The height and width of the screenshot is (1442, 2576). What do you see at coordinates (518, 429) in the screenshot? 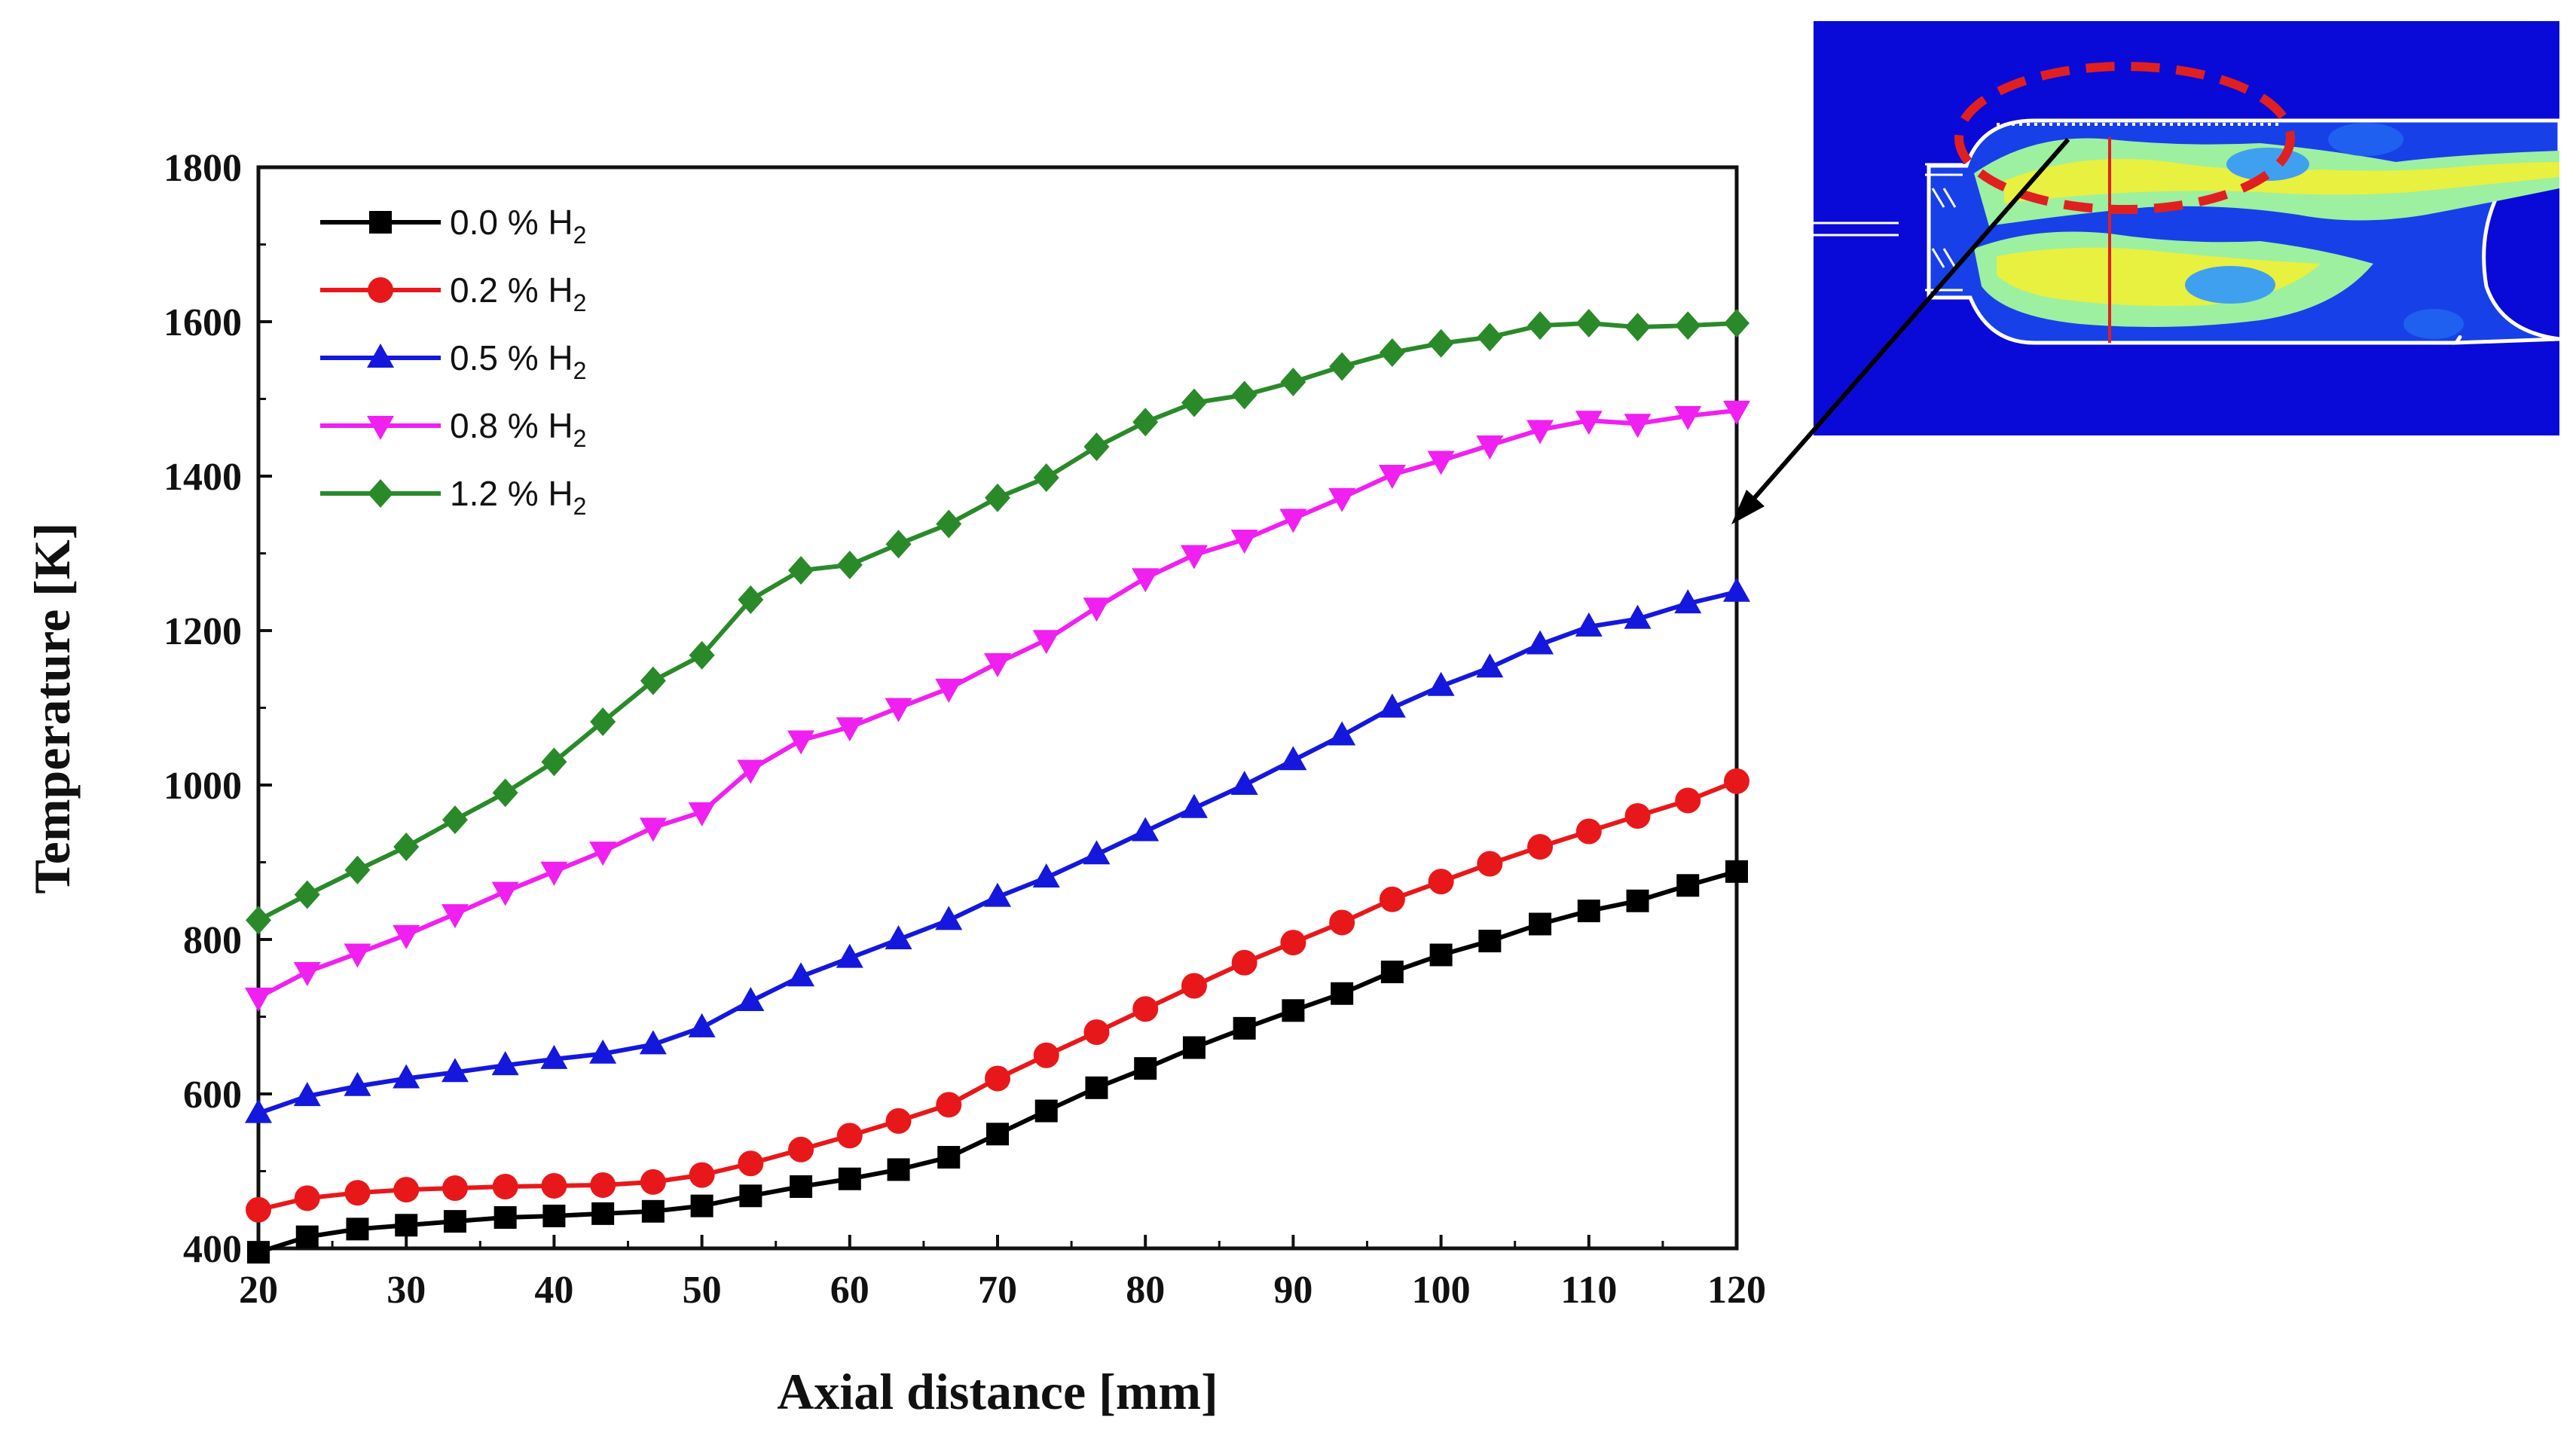
I see `legend-label: 0.8 % H2` at bounding box center [518, 429].